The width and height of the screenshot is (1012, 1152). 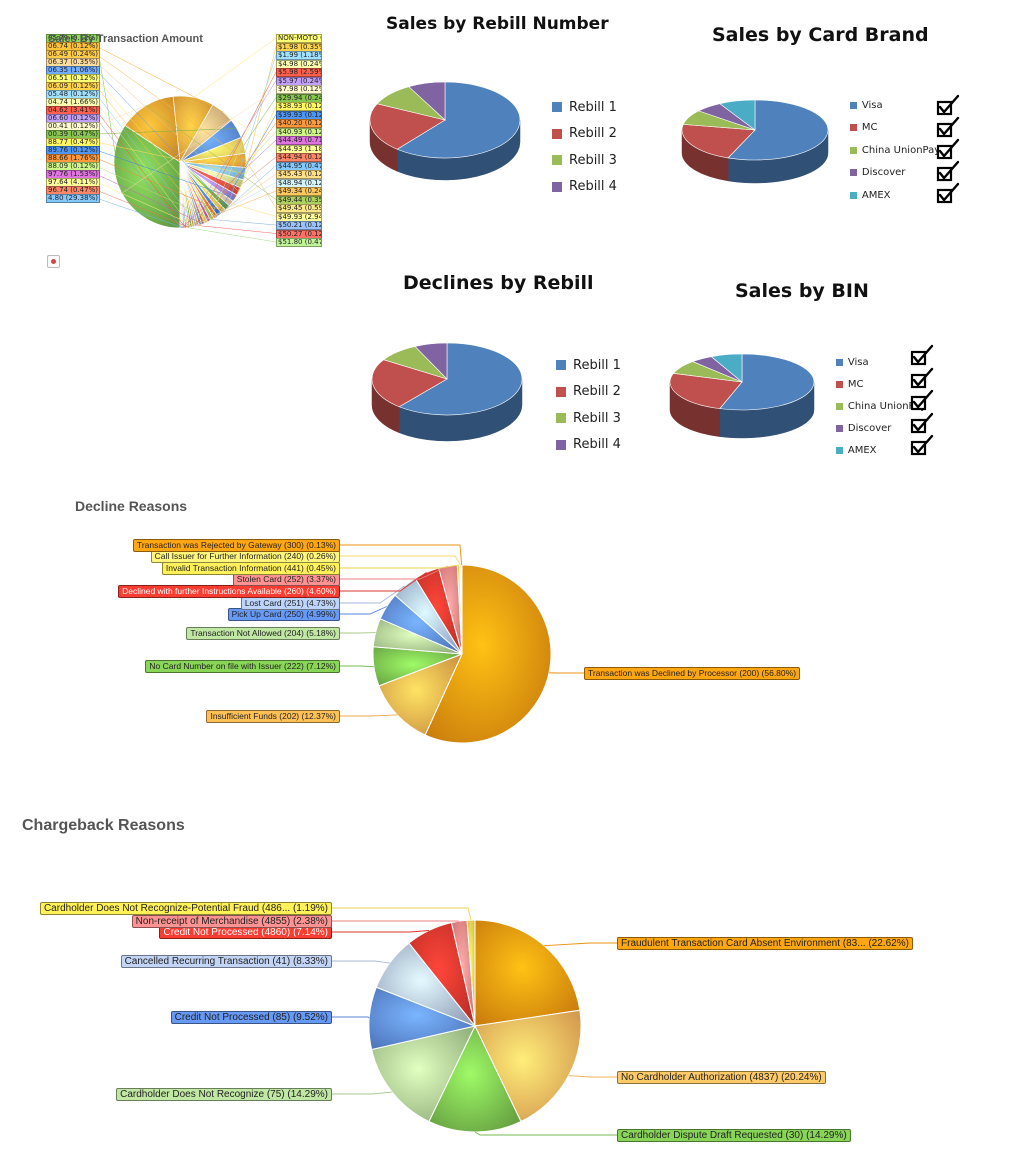 I want to click on rebill-number-legend: Rebill 1 Rebill 2 Rebill 3 Rebill 4, so click(x=584, y=147).